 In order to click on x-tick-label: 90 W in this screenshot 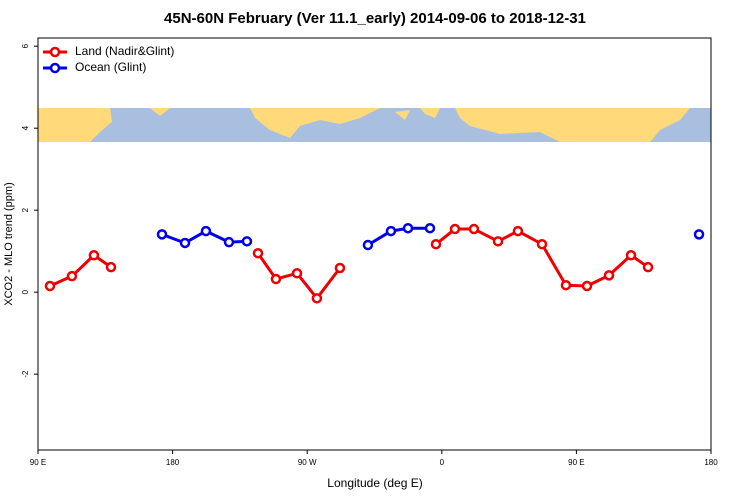, I will do `click(307, 462)`.